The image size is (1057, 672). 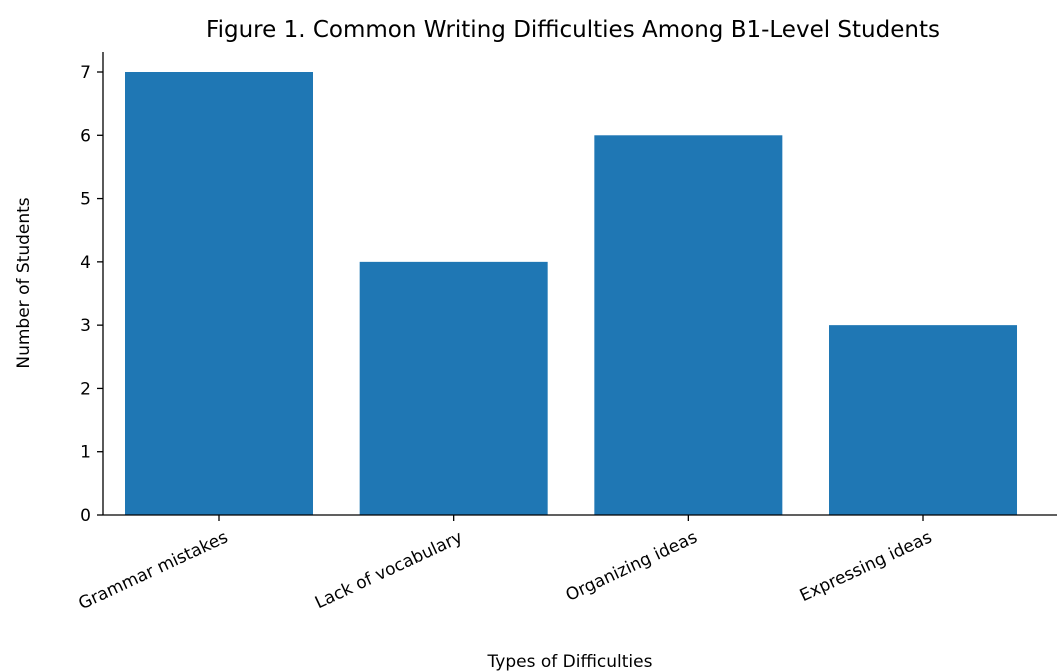 What do you see at coordinates (154, 570) in the screenshot?
I see `x-tick-label: Grammar mistakes` at bounding box center [154, 570].